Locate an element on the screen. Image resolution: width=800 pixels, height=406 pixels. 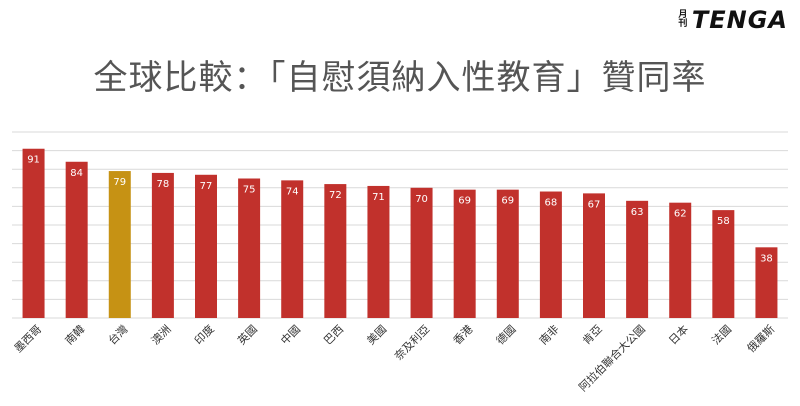
x-tick-label: 南非 is located at coordinates (549, 335).